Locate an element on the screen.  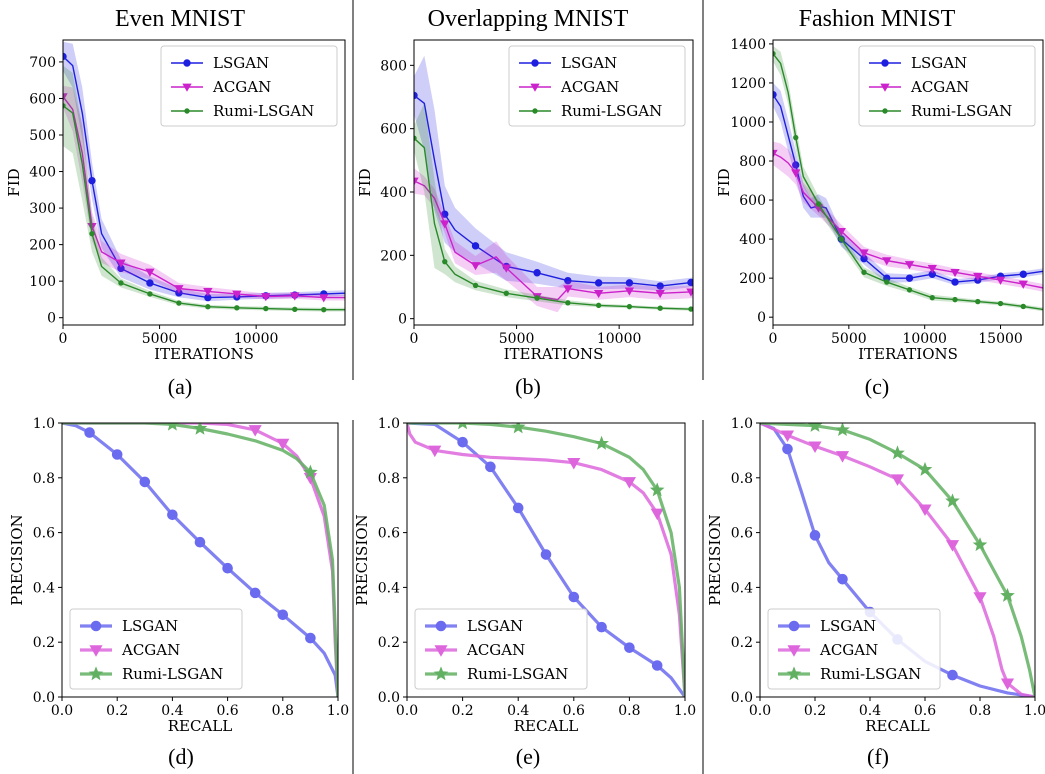
line-lsgan is located at coordinates (200, 560).